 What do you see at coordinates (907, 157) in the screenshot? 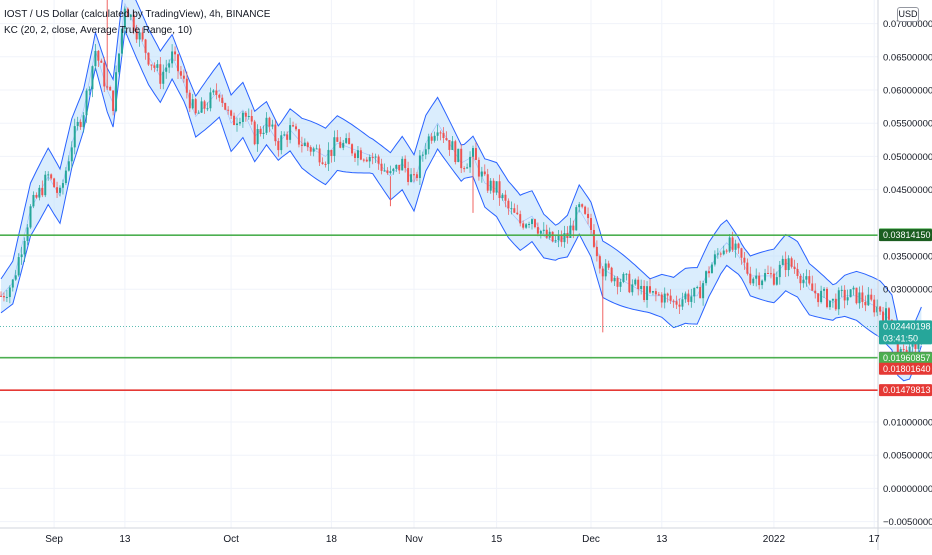
I see `price-tick-label: 0.05000000` at bounding box center [907, 157].